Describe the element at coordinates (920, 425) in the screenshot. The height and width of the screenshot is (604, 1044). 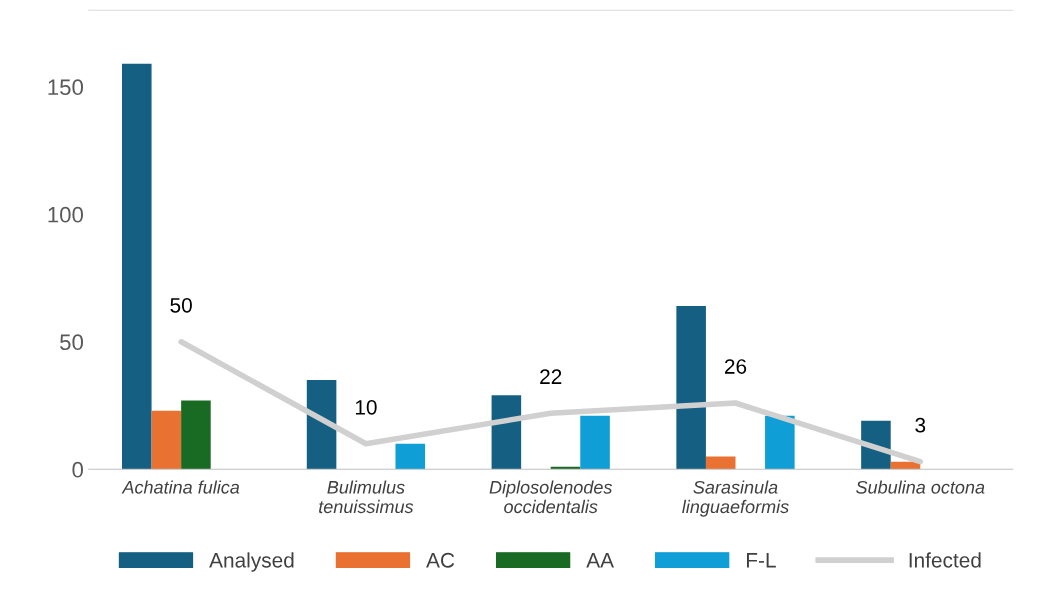
I see `data-label: 3` at that location.